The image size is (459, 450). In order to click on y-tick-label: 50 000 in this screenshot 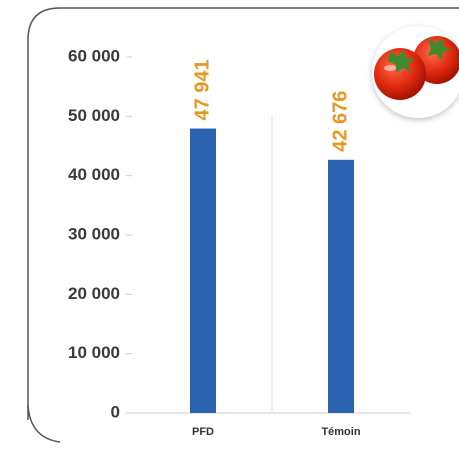, I will do `click(94, 115)`.